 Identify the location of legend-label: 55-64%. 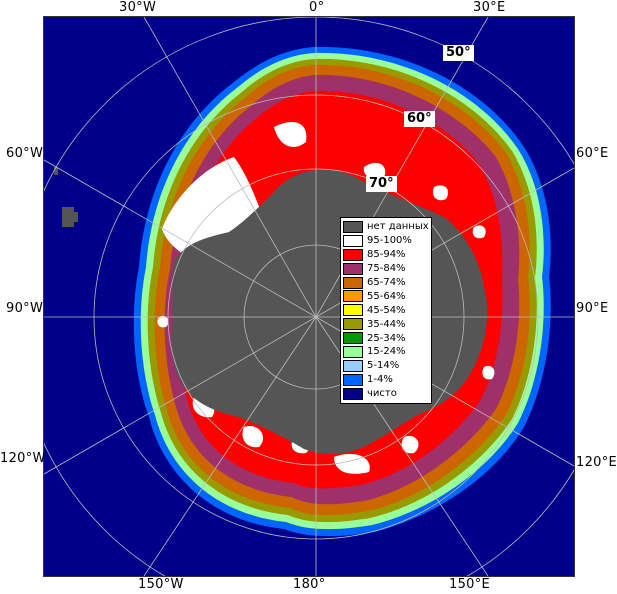
(386, 296).